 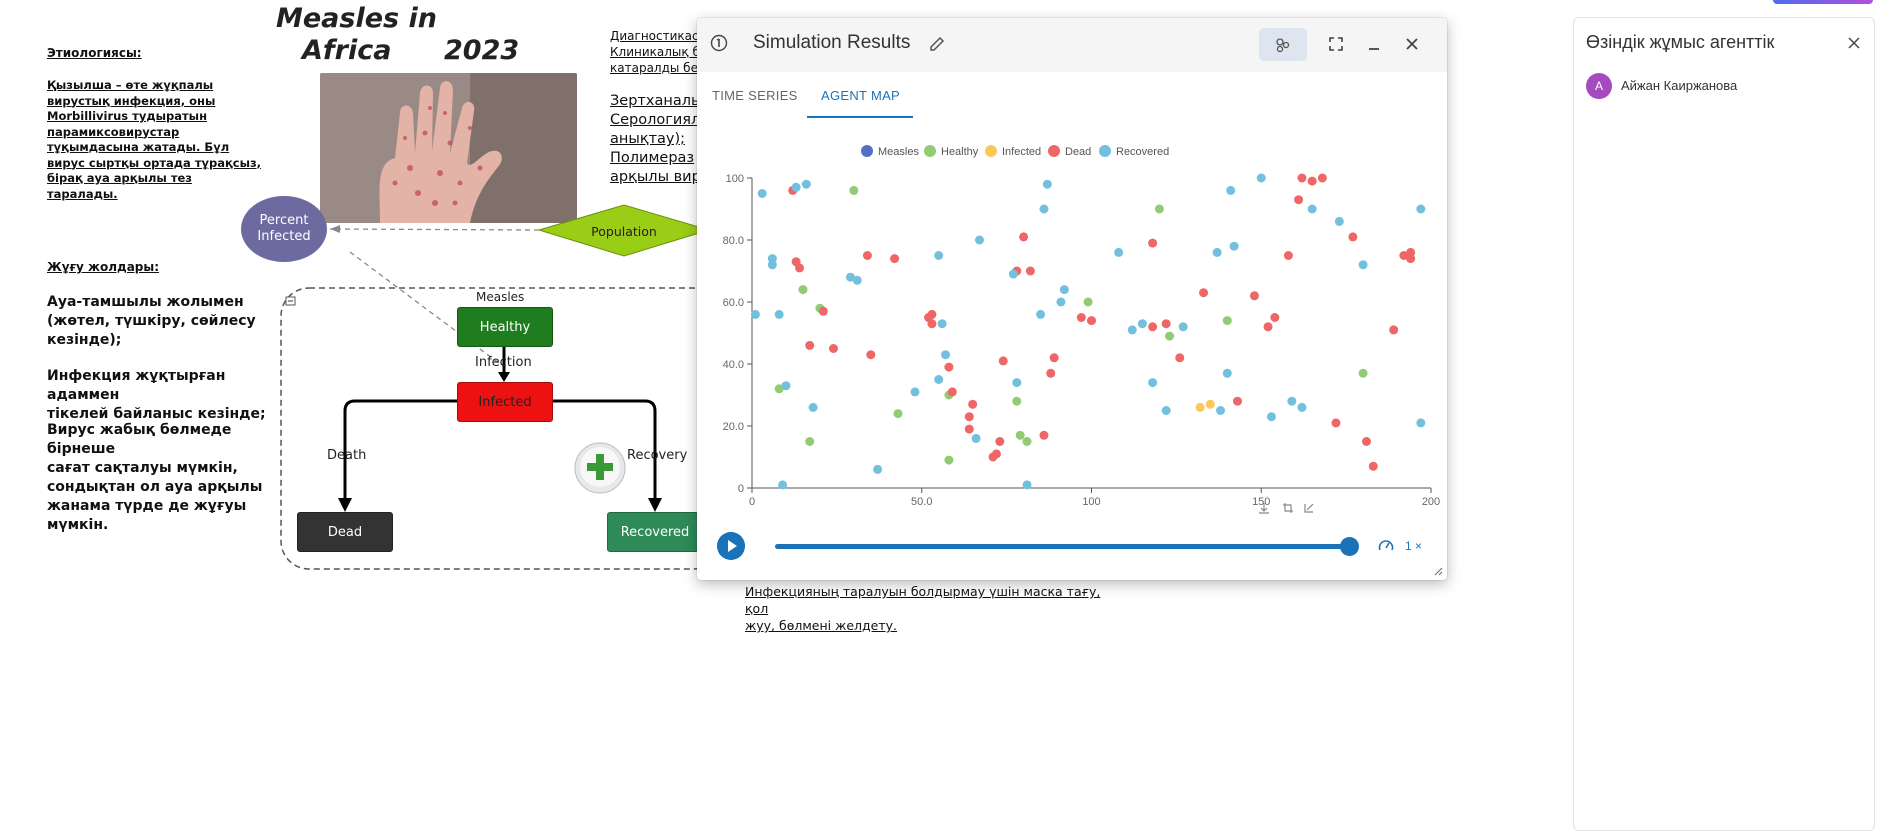 What do you see at coordinates (657, 455) in the screenshot?
I see `recovery-flow-label: Recovery` at bounding box center [657, 455].